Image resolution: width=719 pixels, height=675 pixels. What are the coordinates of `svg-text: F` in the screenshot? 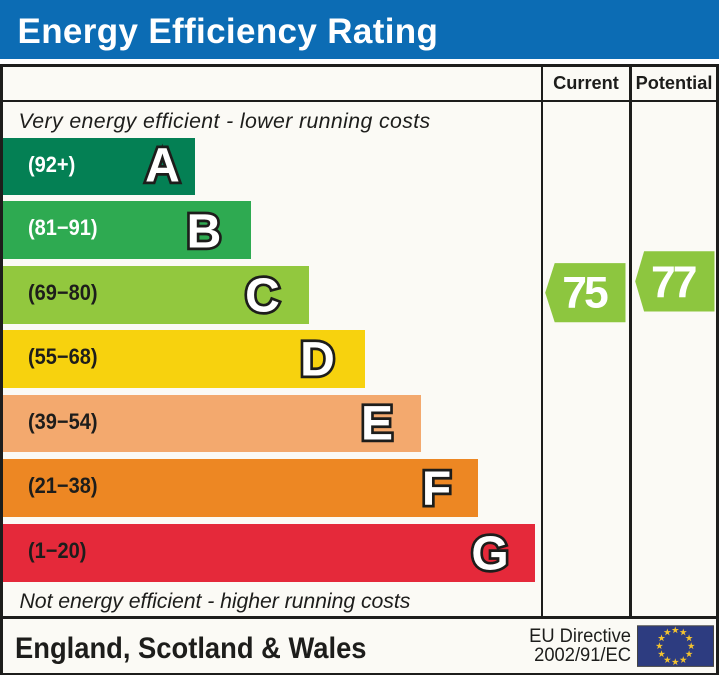 It's located at (436, 488).